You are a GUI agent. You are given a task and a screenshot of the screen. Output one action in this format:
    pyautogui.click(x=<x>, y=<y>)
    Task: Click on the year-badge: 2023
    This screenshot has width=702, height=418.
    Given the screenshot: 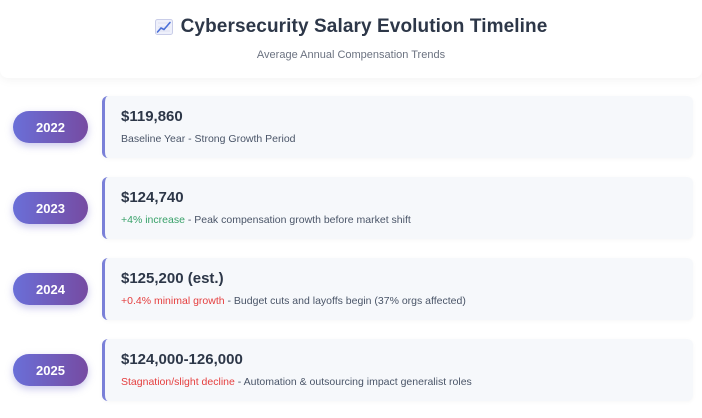 What is the action you would take?
    pyautogui.click(x=50, y=208)
    